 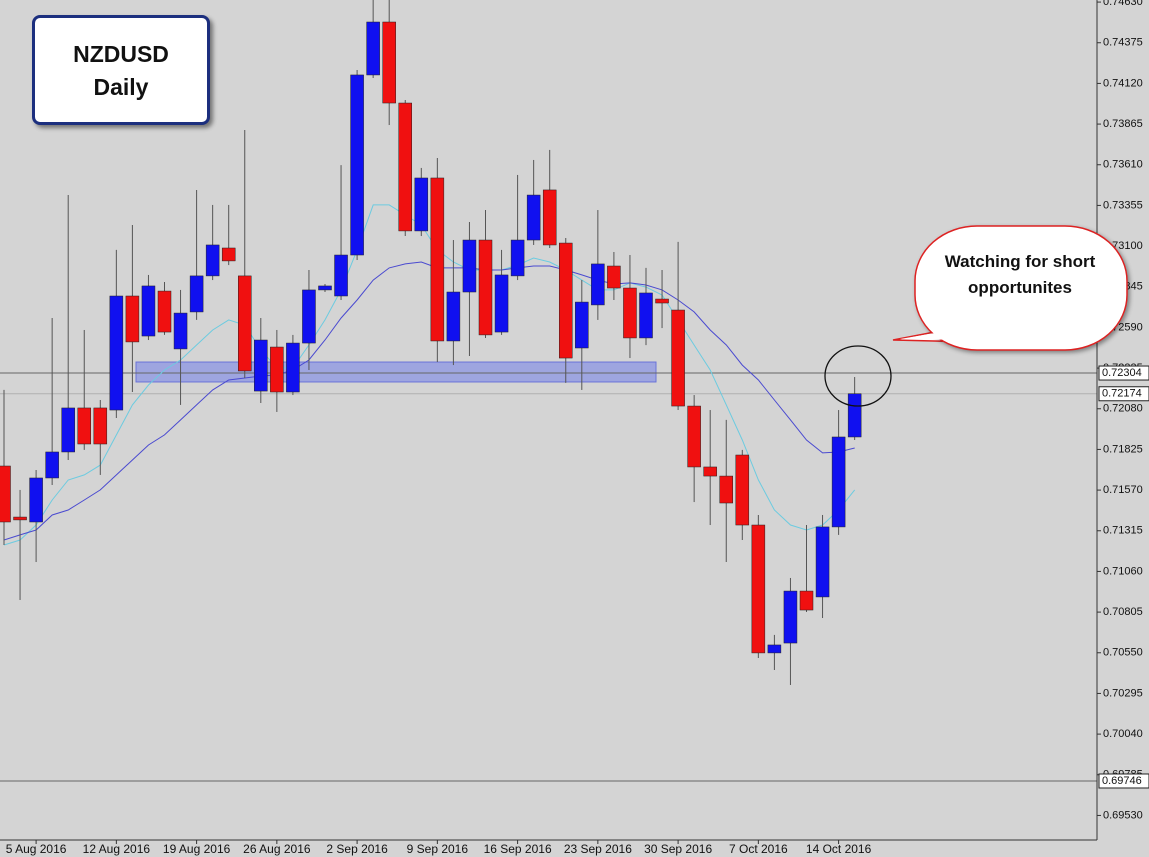 I want to click on speech-bubble, so click(x=1010, y=288).